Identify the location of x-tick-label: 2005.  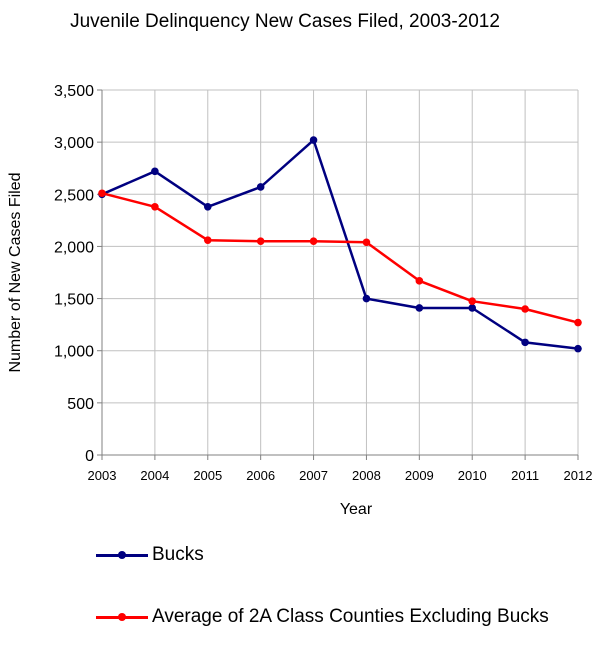
(207, 475).